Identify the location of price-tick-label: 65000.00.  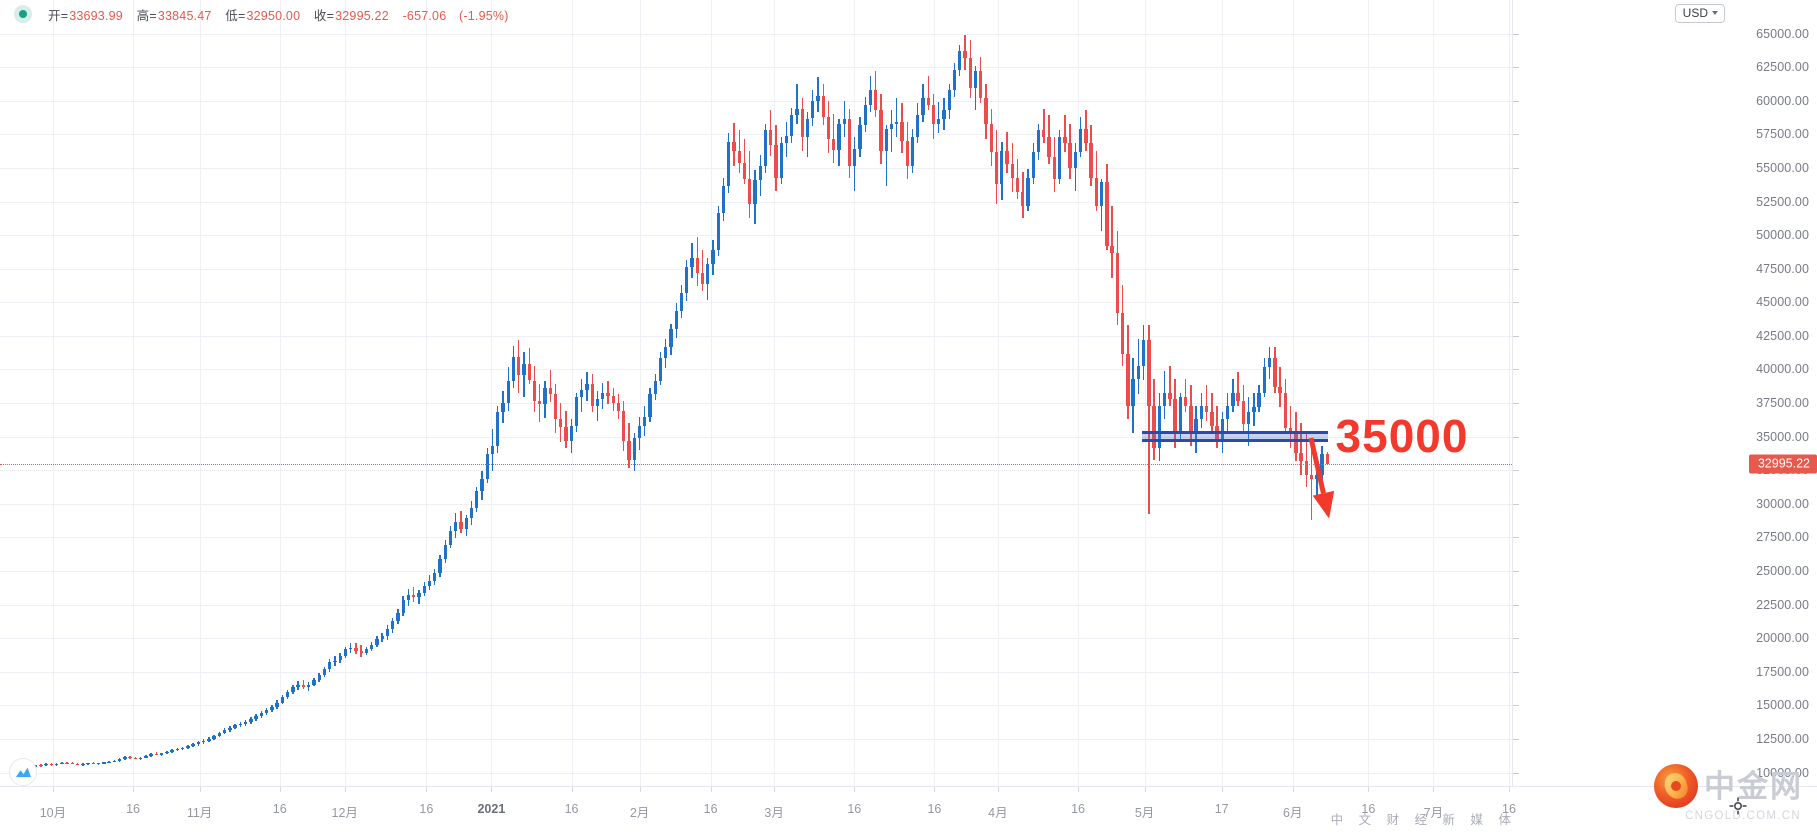
(1782, 33).